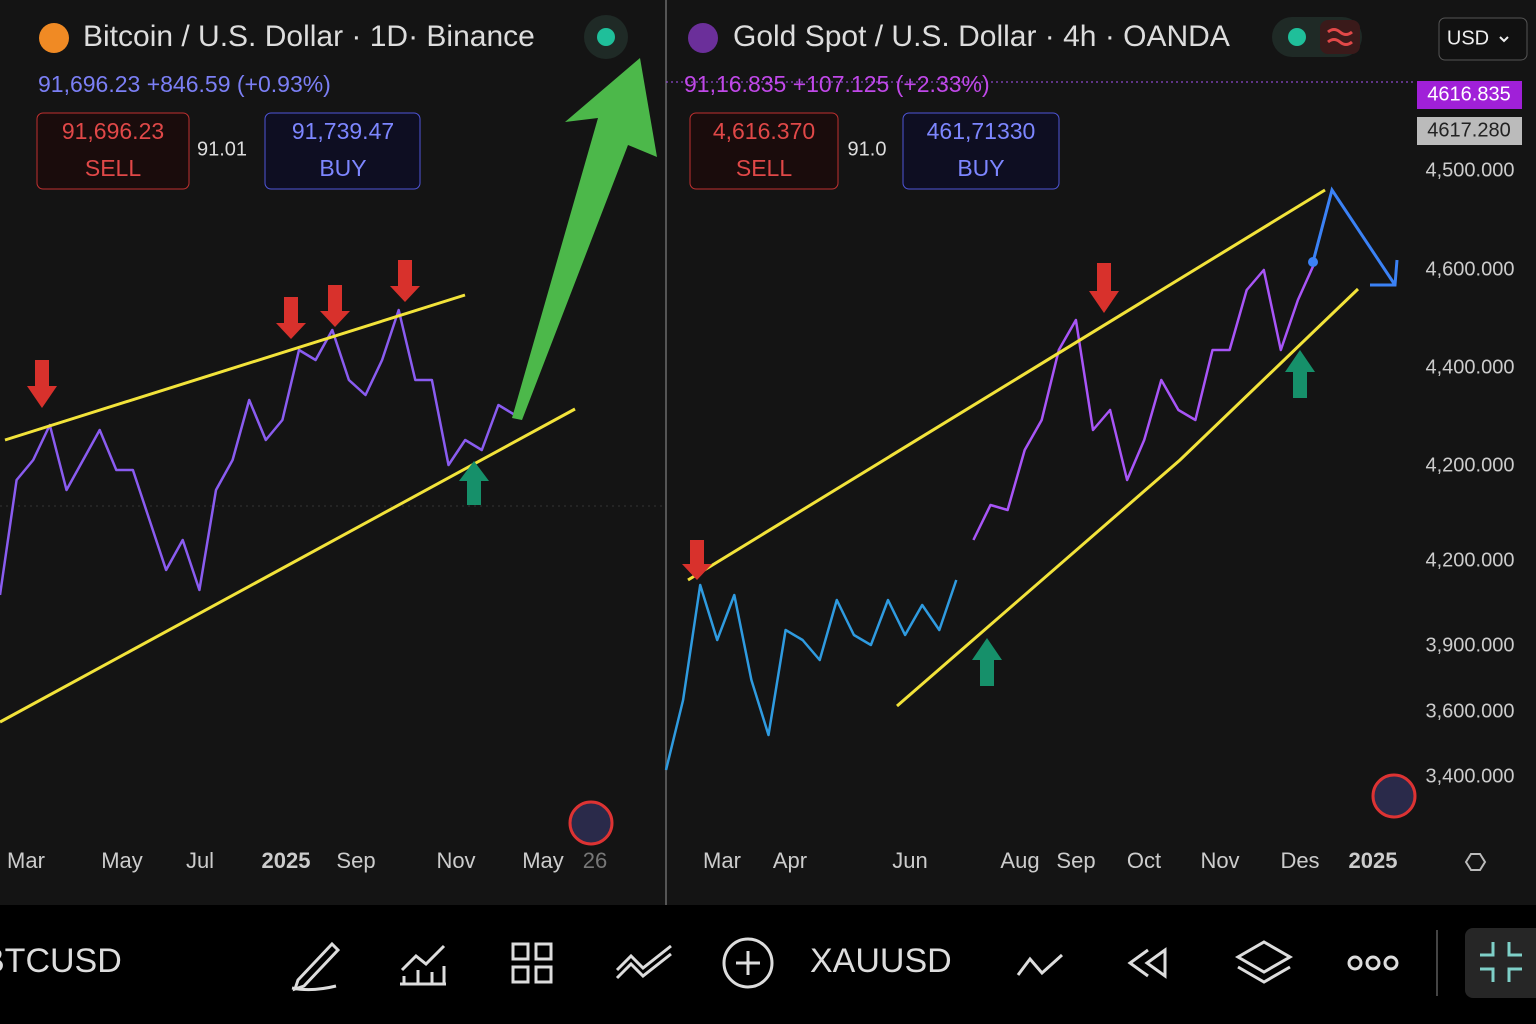 The height and width of the screenshot is (1024, 1536). Describe the element at coordinates (837, 84) in the screenshot. I see `quote: 91,16.835 +107.125 (+2.33%)` at that location.